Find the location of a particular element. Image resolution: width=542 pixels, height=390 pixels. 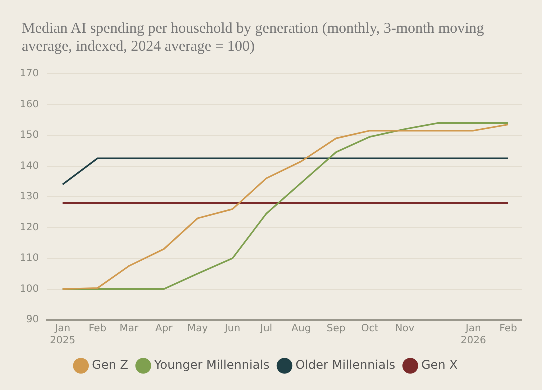

legend-label: Gen Z is located at coordinates (110, 365).